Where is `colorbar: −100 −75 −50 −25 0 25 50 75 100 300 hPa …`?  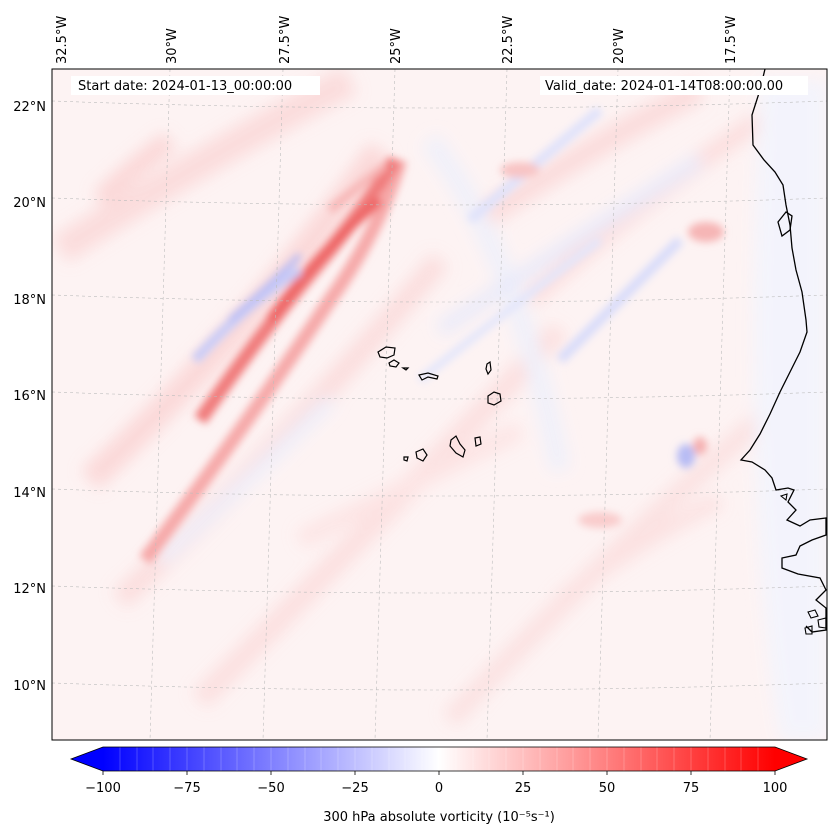 colorbar: −100 −75 −50 −25 0 25 50 75 100 300 hPa … is located at coordinates (439, 785).